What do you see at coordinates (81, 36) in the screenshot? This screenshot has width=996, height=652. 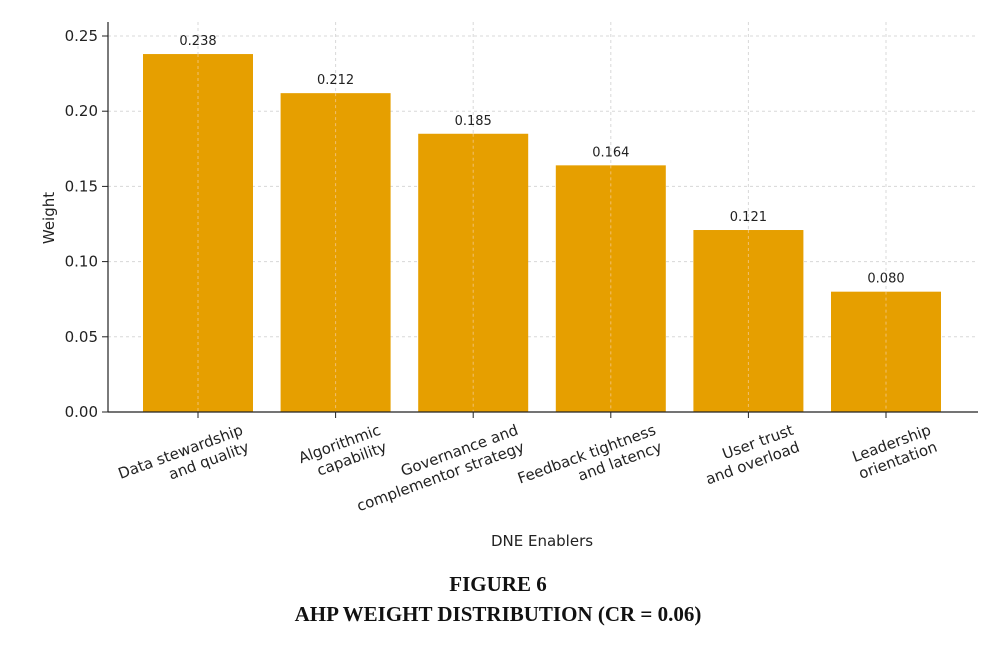 I see `y-tick-label: 0.25` at bounding box center [81, 36].